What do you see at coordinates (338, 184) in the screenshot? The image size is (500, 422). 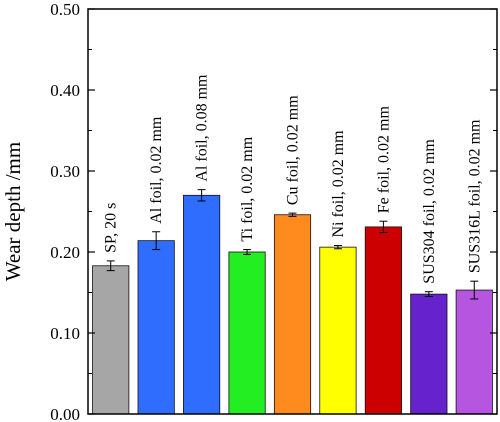 I see `bar-category-label: Ni foil, 0.02 mm` at bounding box center [338, 184].